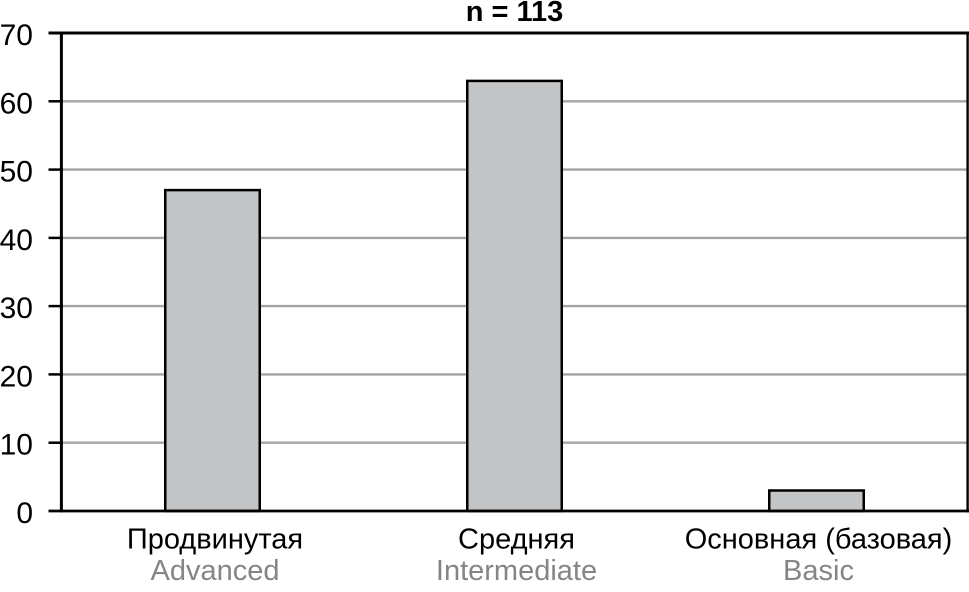 Image resolution: width=969 pixels, height=592 pixels. Describe the element at coordinates (16, 240) in the screenshot. I see `svg-text: 40` at that location.